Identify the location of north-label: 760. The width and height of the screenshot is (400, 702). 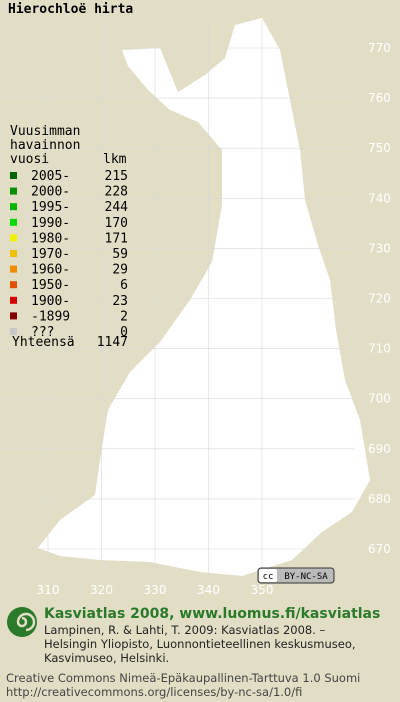
(379, 98).